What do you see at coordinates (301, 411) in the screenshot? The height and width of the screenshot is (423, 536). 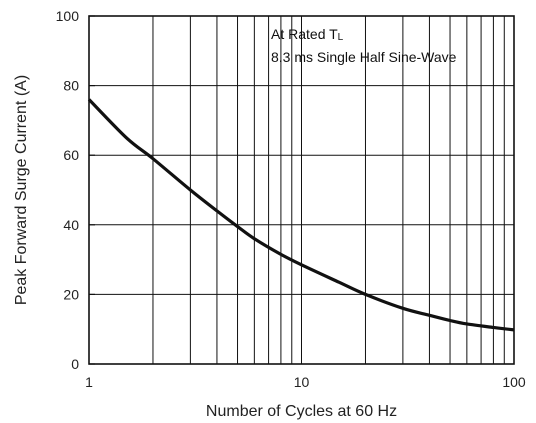 I see `x-axis-label: Number of Cycles at 60 Hz` at bounding box center [301, 411].